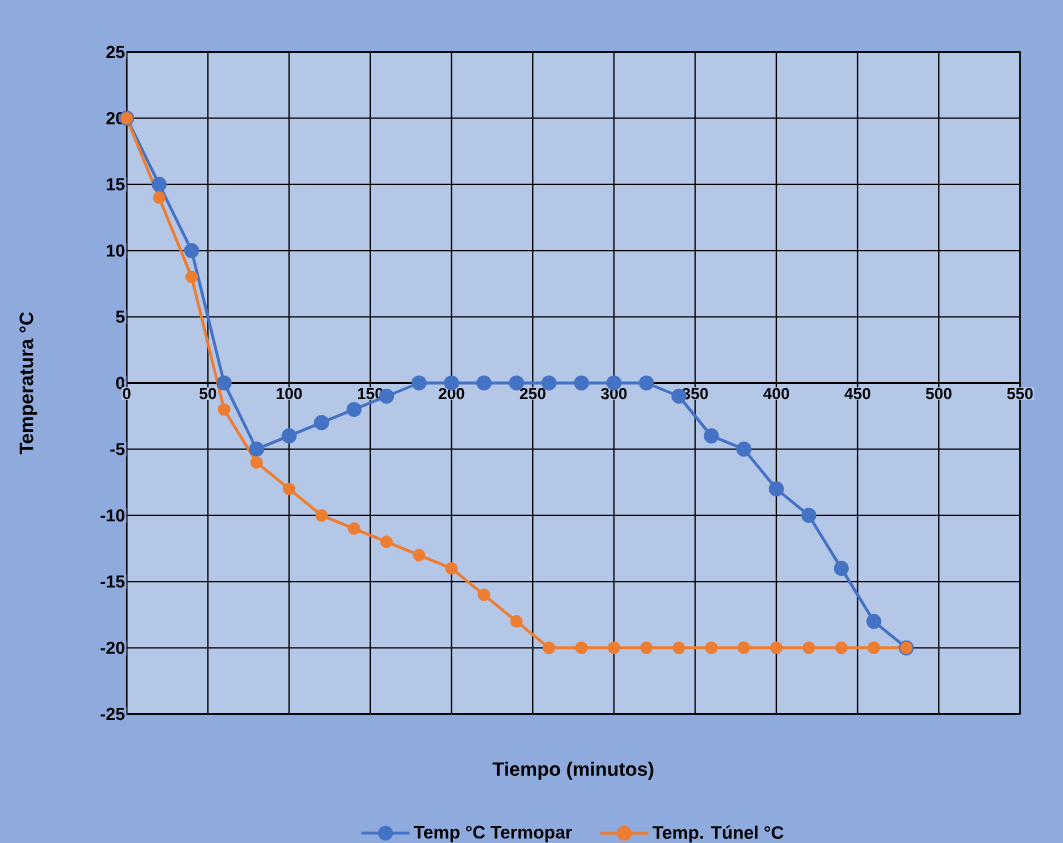  I want to click on x-tick-label: 250, so click(532, 393).